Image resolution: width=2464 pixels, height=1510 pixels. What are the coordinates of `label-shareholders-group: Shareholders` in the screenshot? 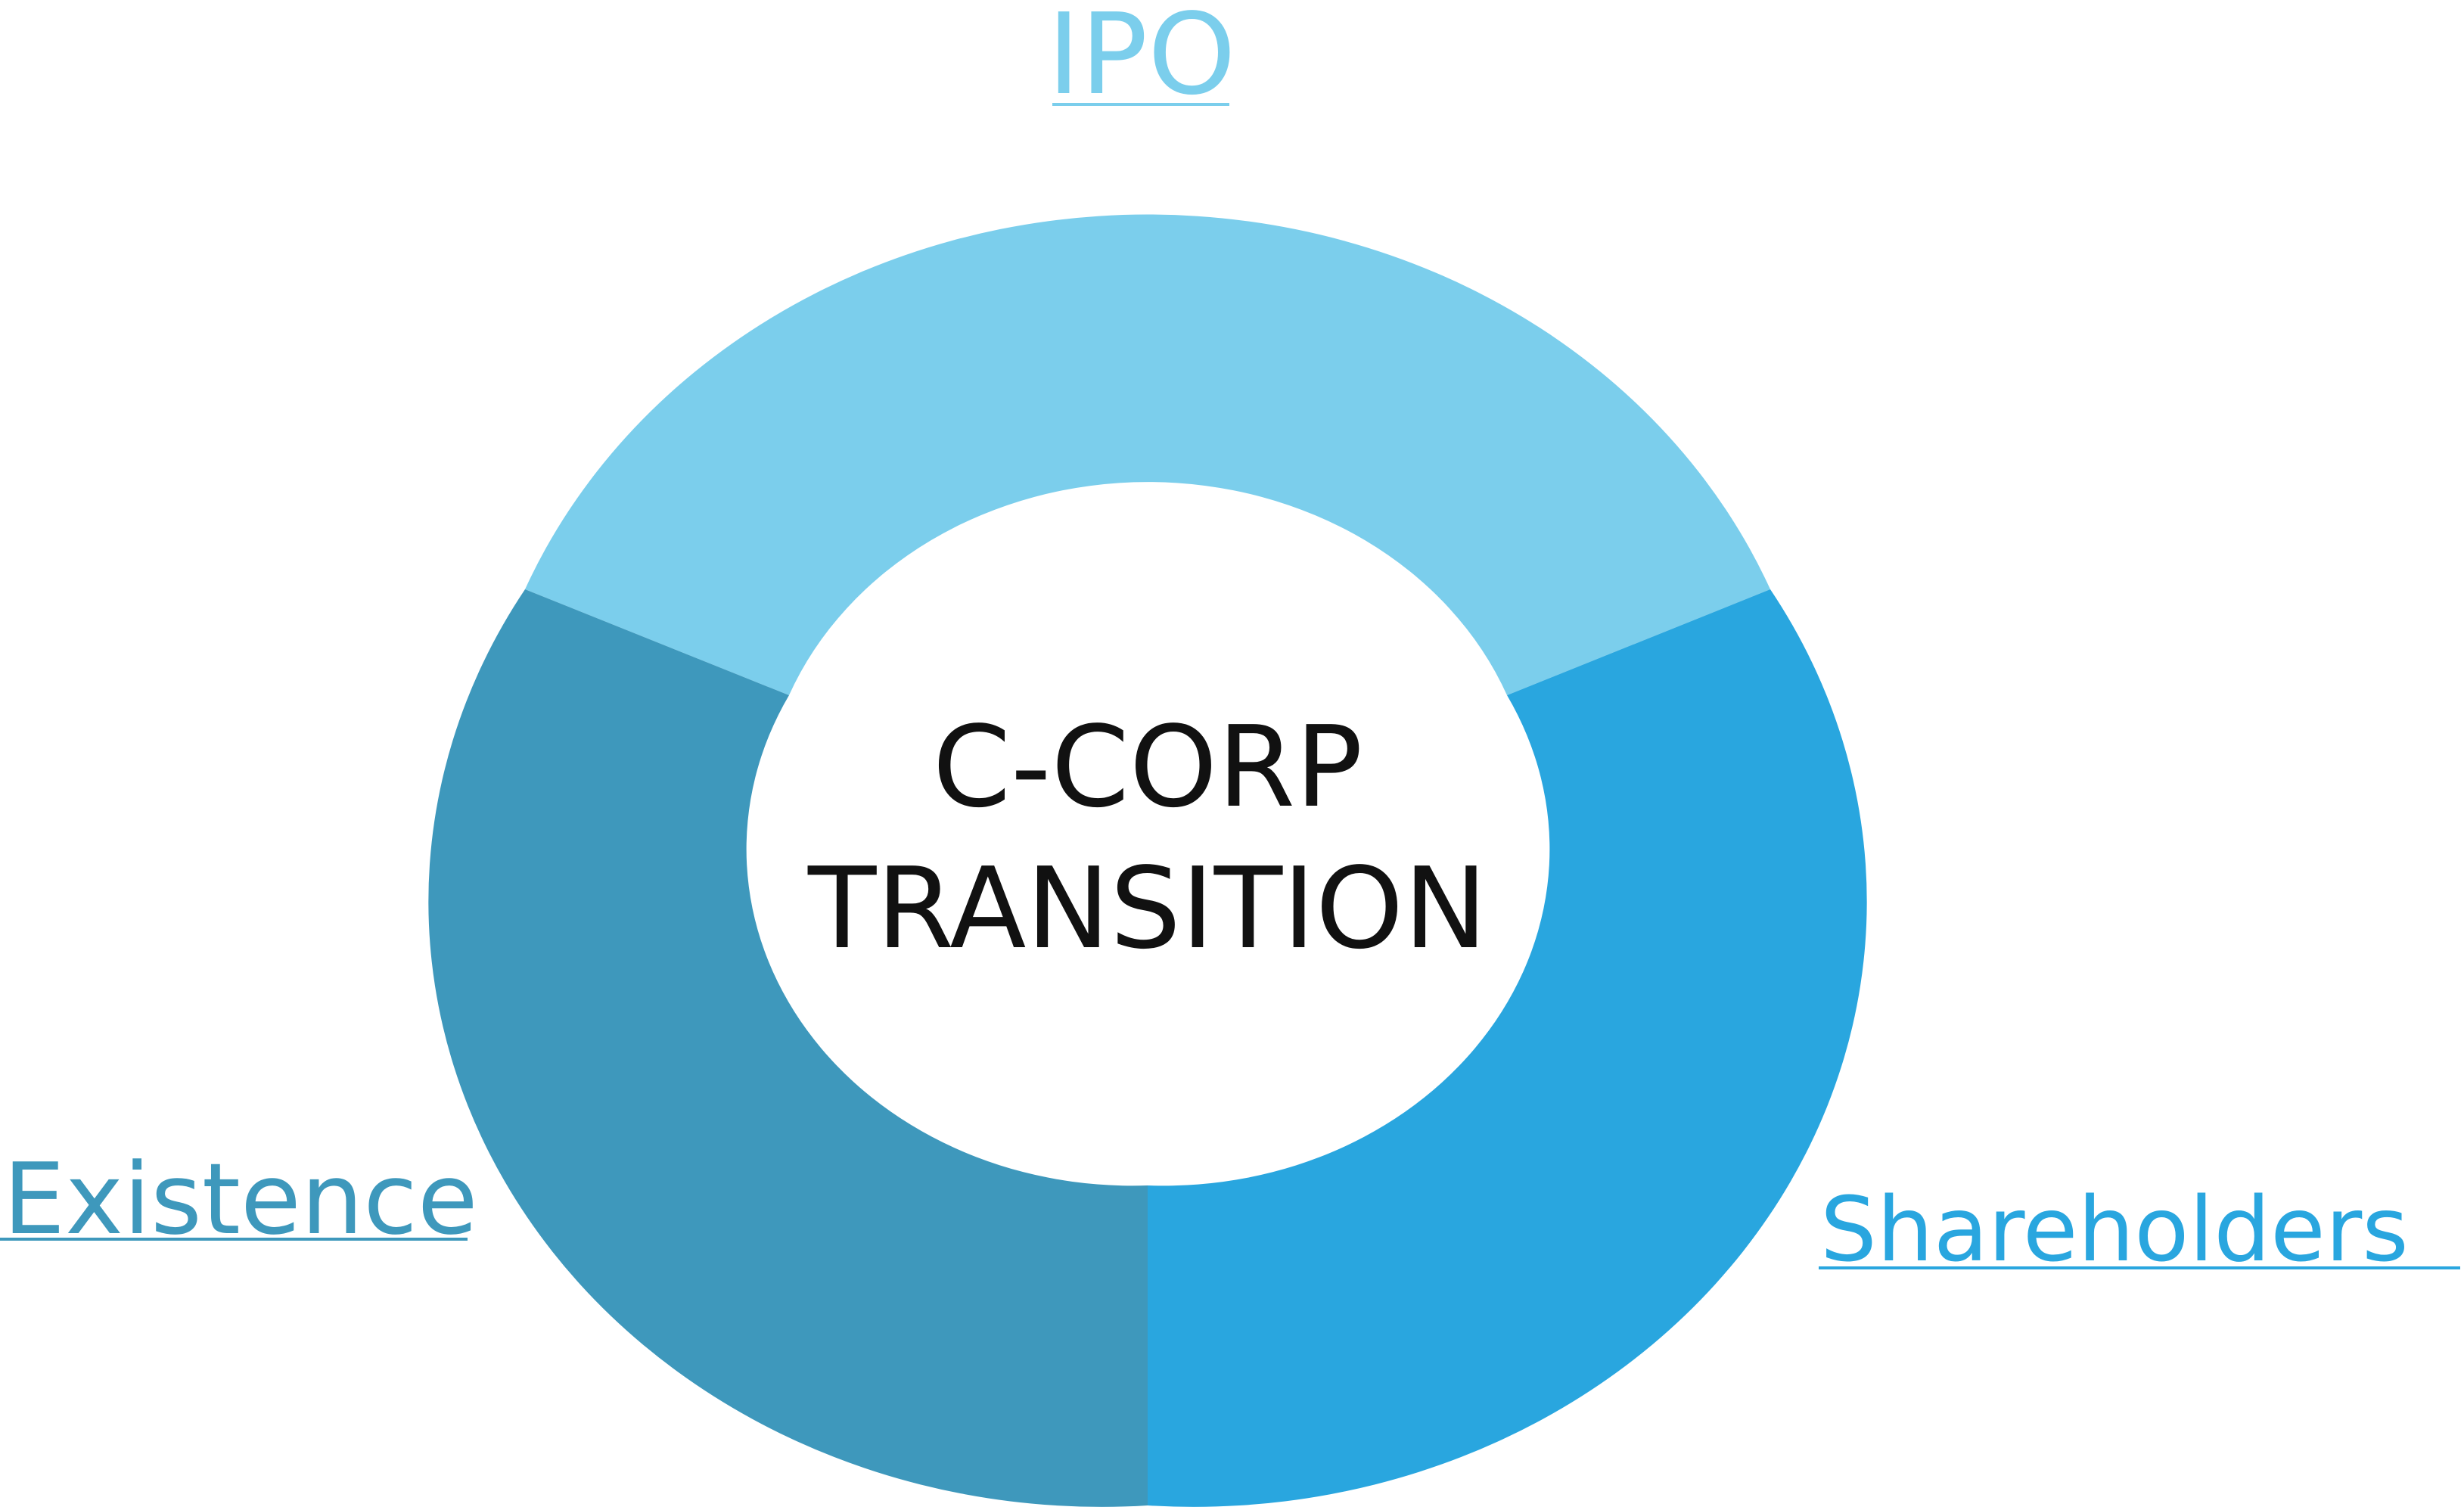 It's located at (2139, 1229).